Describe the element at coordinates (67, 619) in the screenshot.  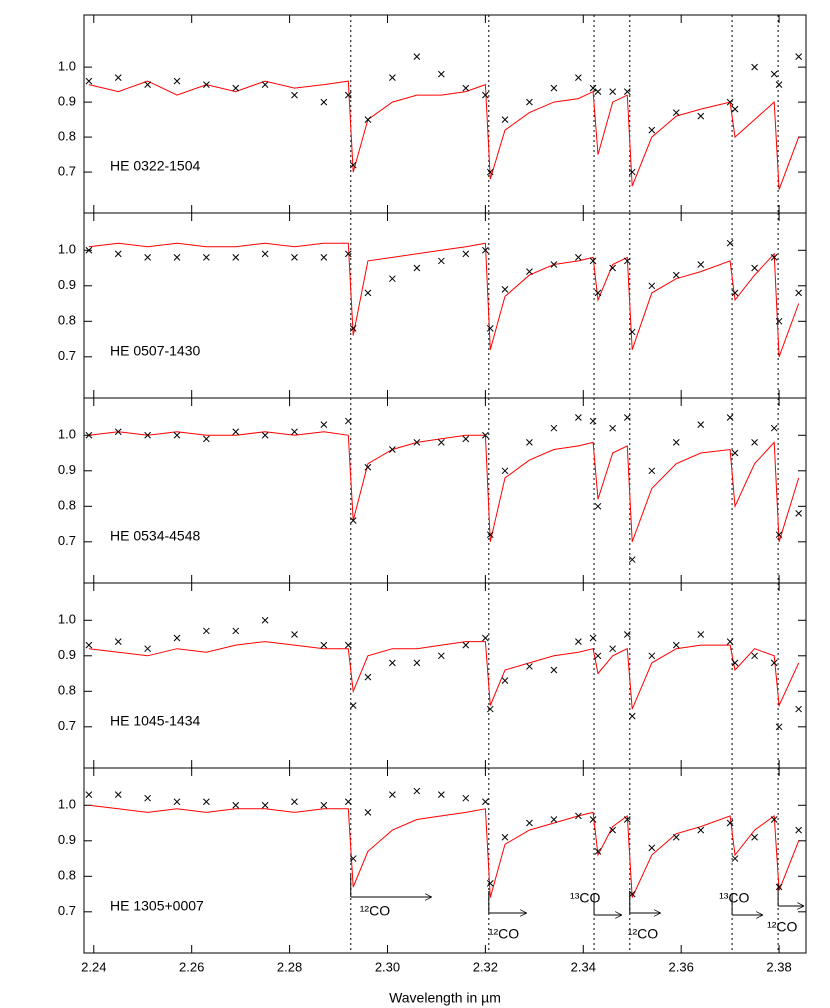
I see `y-tick-label: 1.0` at that location.